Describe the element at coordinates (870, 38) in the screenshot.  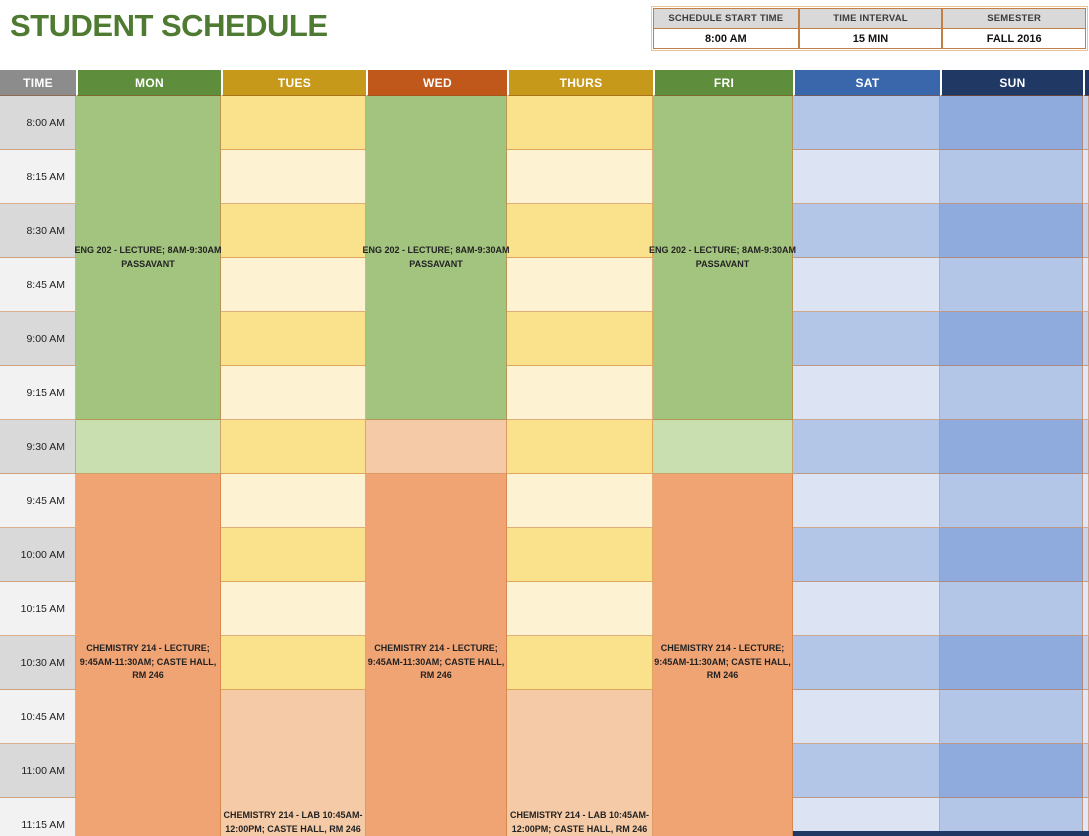
I see `setting-value-time-interval: 15 MIN` at that location.